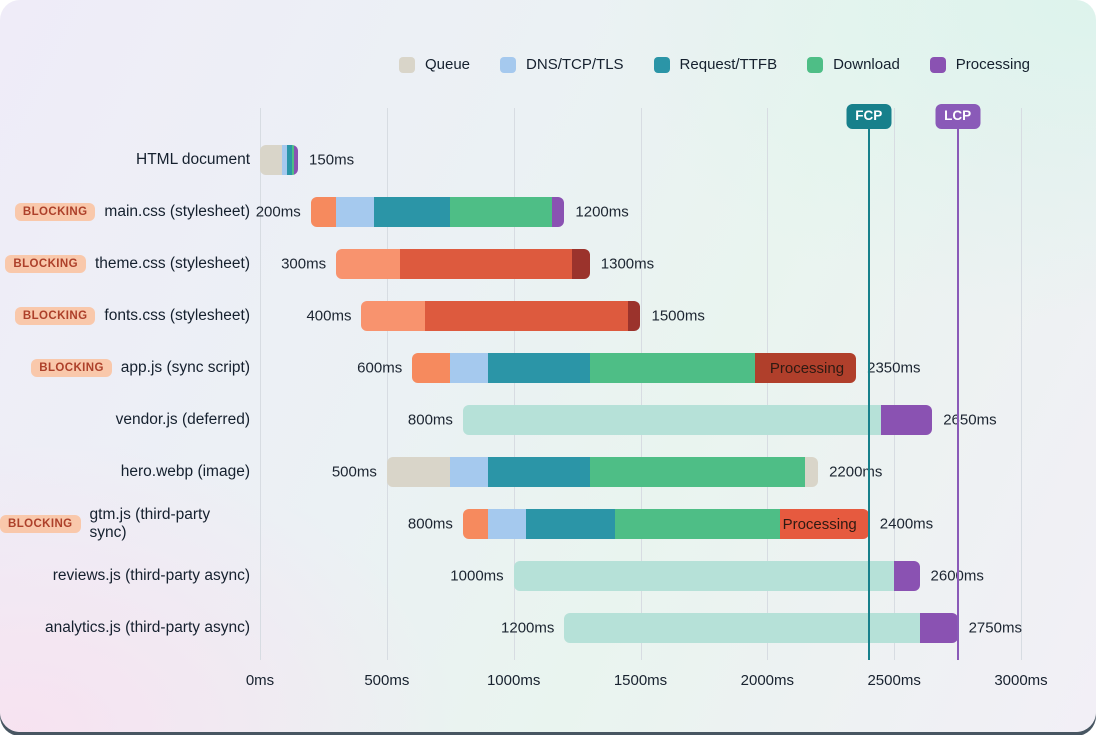  I want to click on legend-item: Processing, so click(979, 64).